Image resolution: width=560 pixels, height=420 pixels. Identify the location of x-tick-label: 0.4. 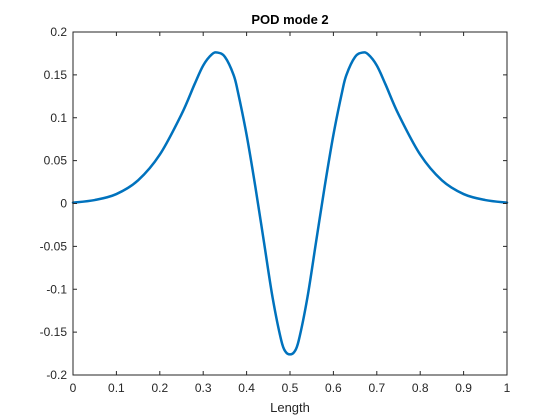
(246, 388).